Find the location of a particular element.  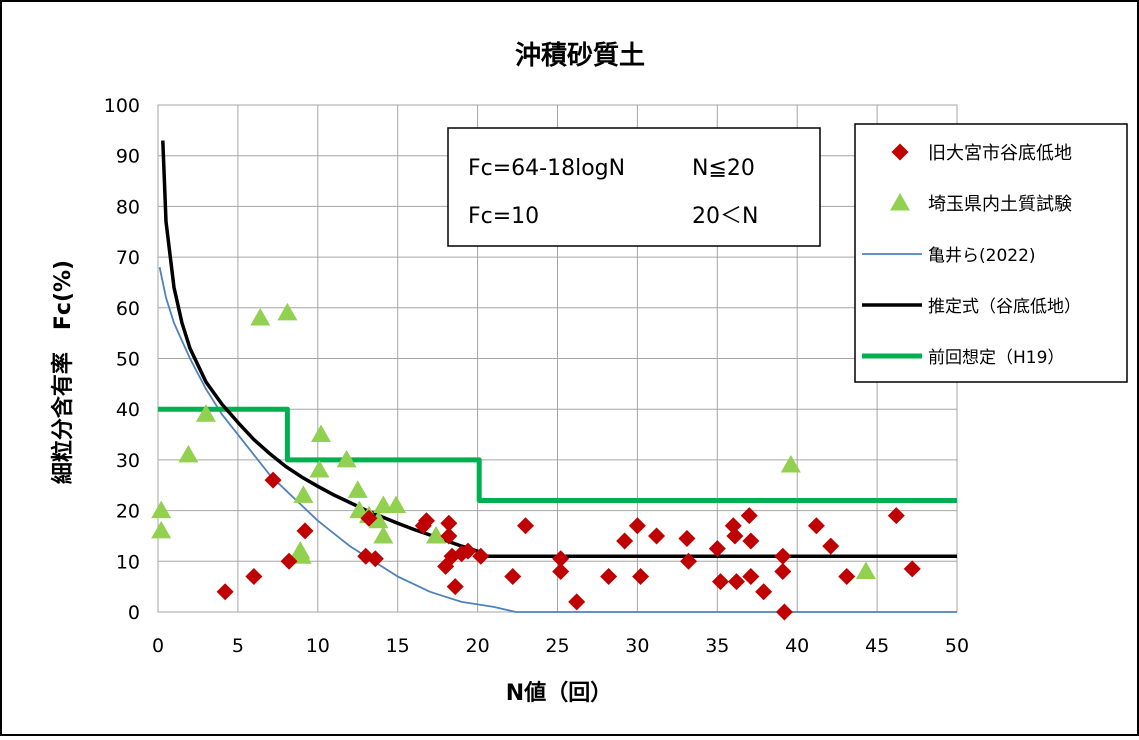

y-tick-label: 80 is located at coordinates (128, 207).